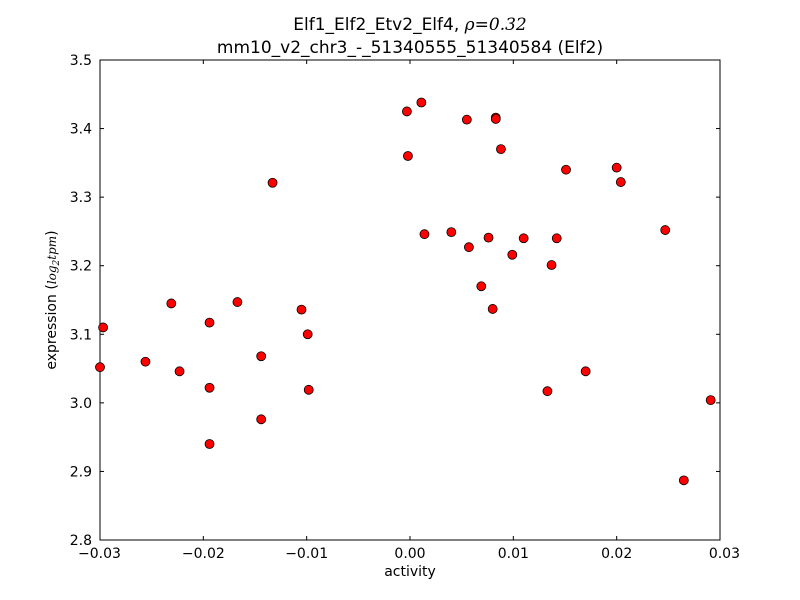 The height and width of the screenshot is (600, 800). Describe the element at coordinates (409, 554) in the screenshot. I see `x-tick-label: 0.00` at that location.